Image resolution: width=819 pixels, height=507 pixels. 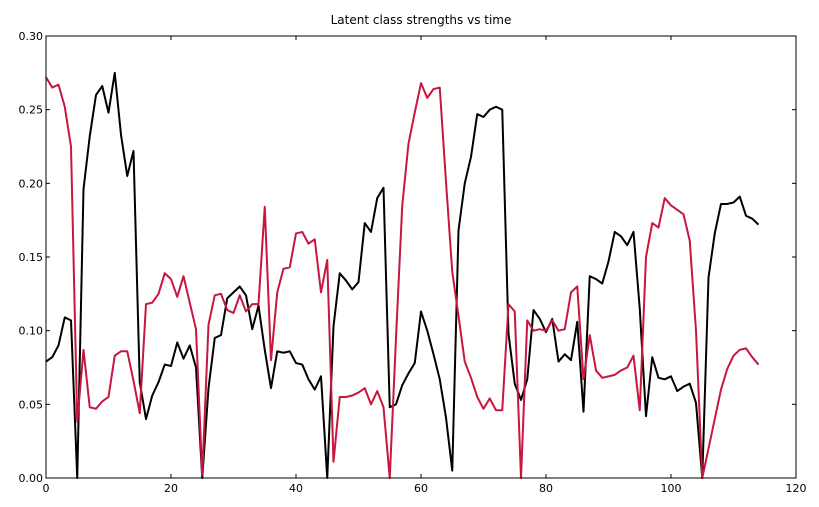 I want to click on y-tick-label: 0.10, so click(x=31, y=331).